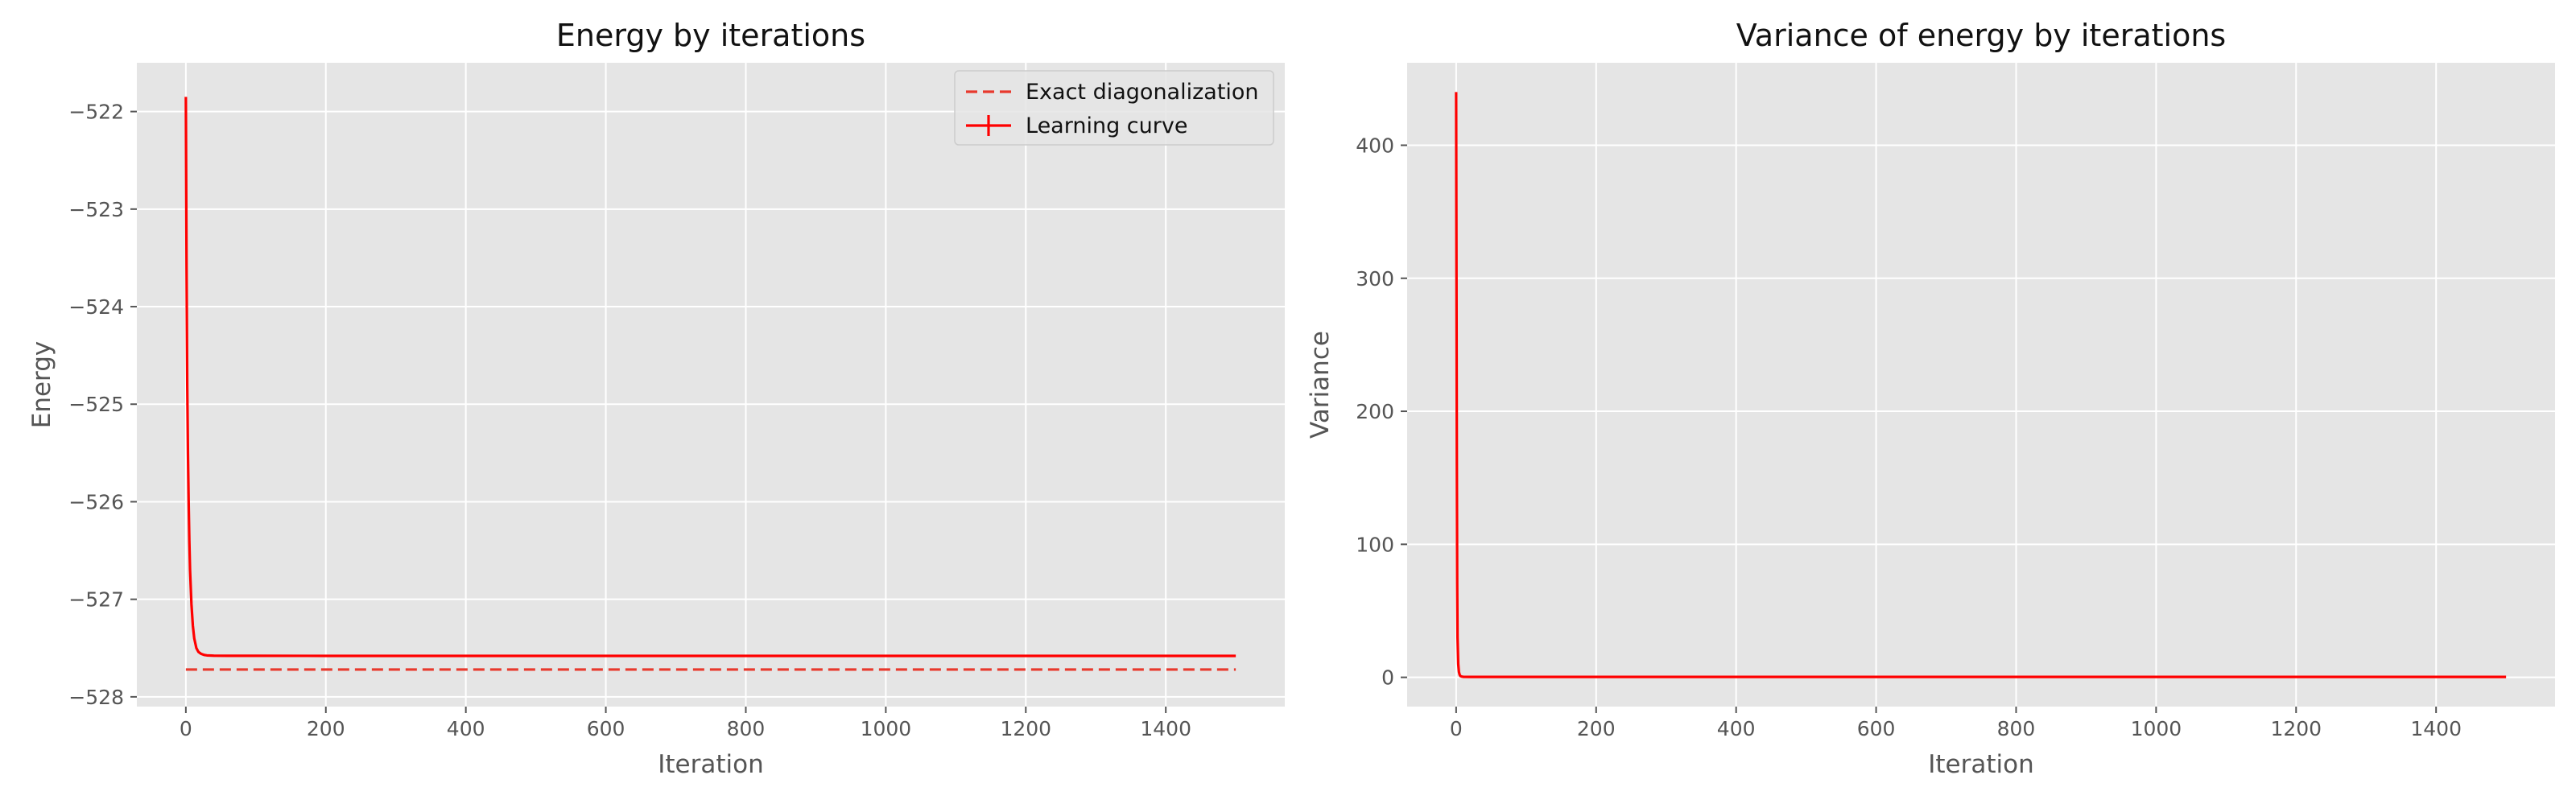 This screenshot has height=808, width=2576. What do you see at coordinates (1375, 544) in the screenshot?
I see `y-tick-label: 100` at bounding box center [1375, 544].